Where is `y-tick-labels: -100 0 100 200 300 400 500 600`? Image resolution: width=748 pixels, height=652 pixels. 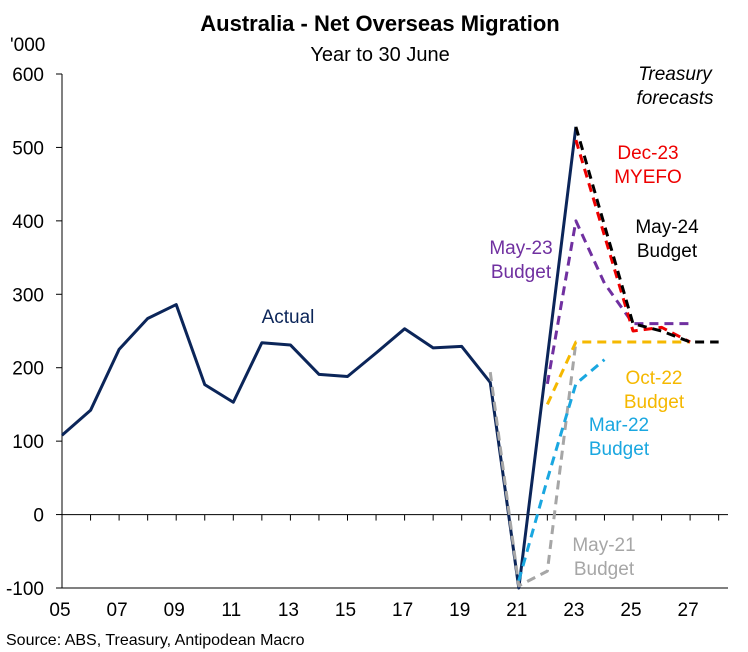
y-tick-labels: -100 0 100 200 300 400 500 600 is located at coordinates (25, 332).